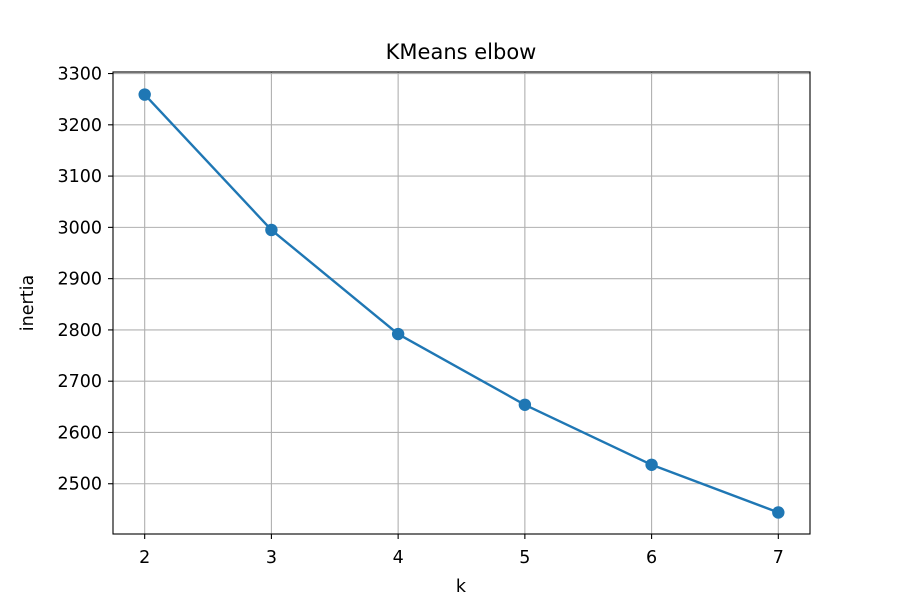 This screenshot has height=600, width=900. Describe the element at coordinates (79, 126) in the screenshot. I see `y-tick-label: 3200` at that location.